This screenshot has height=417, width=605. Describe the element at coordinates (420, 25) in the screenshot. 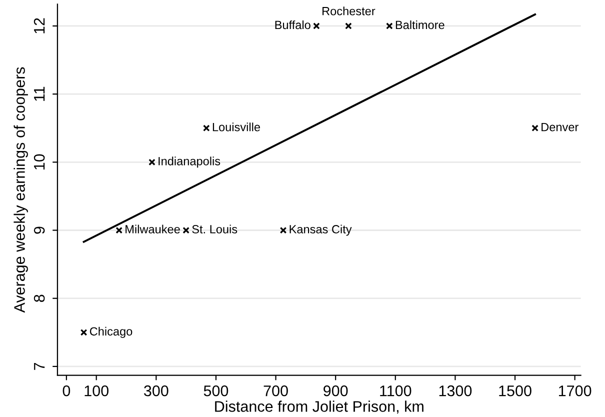

I see `annotation: Baltimore` at that location.